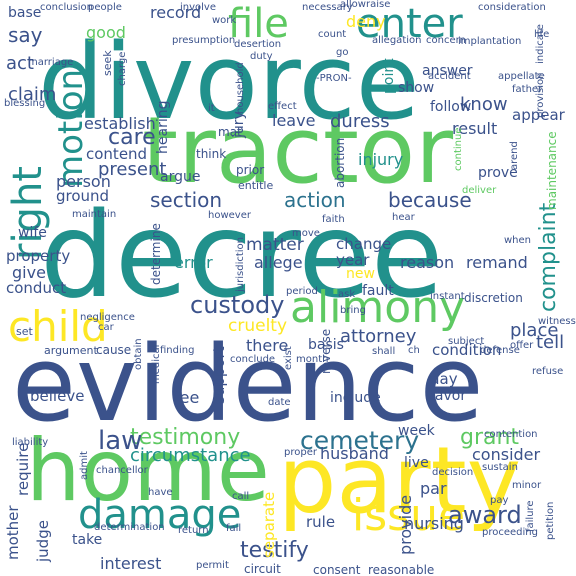 The width and height of the screenshot is (576, 576). Describe the element at coordinates (105, 7) in the screenshot. I see `word-people: people` at that location.